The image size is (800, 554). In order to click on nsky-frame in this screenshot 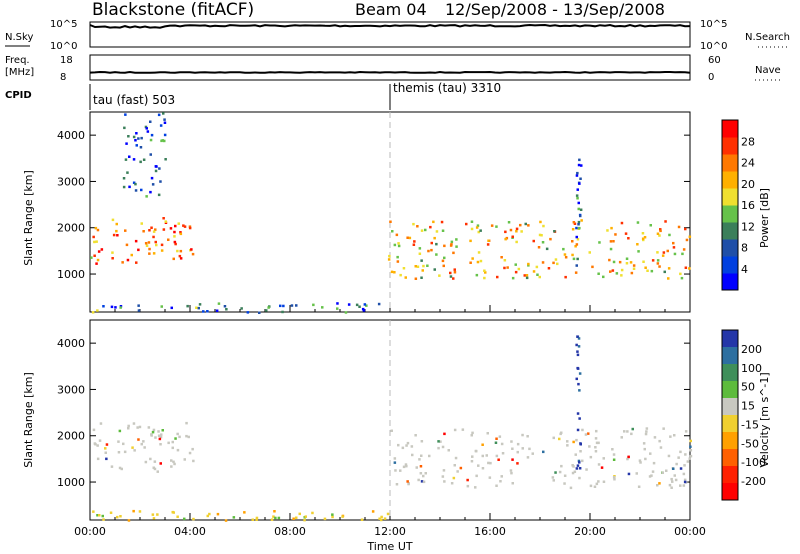, I will do `click(390, 34)`.